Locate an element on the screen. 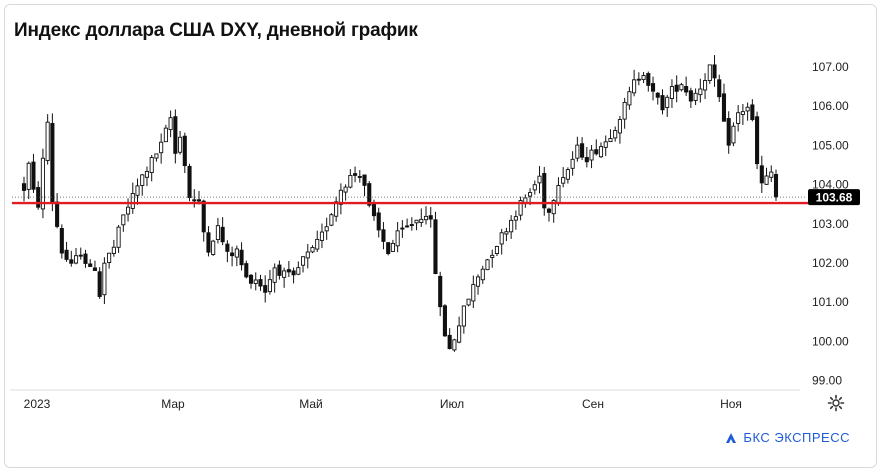  y-tick-label: 107.00 is located at coordinates (830, 67).